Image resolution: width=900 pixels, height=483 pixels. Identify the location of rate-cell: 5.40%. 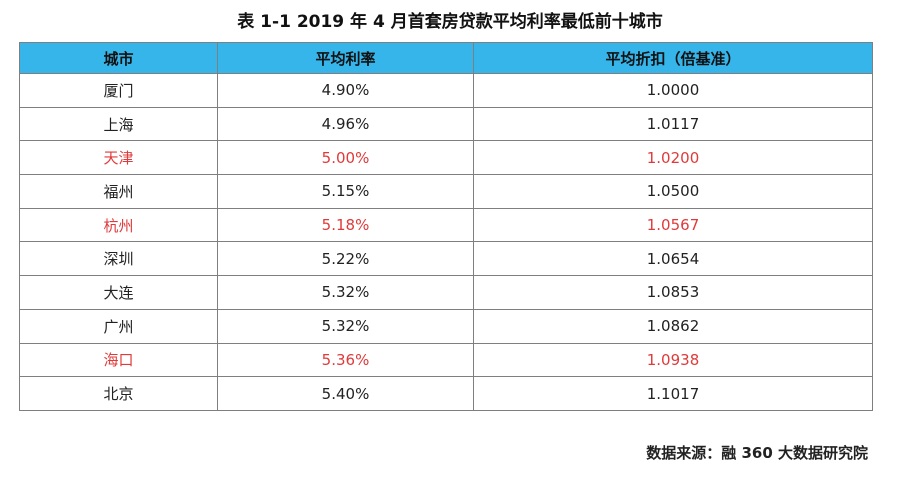
(345, 393).